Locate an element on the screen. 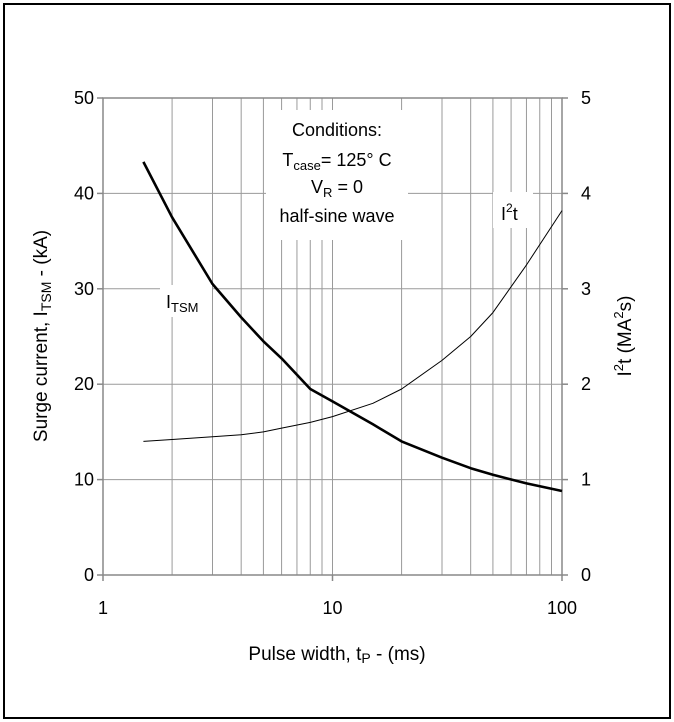 This screenshot has height=722, width=674. conditions-tcase: Tcase= 125° C is located at coordinates (336, 161).